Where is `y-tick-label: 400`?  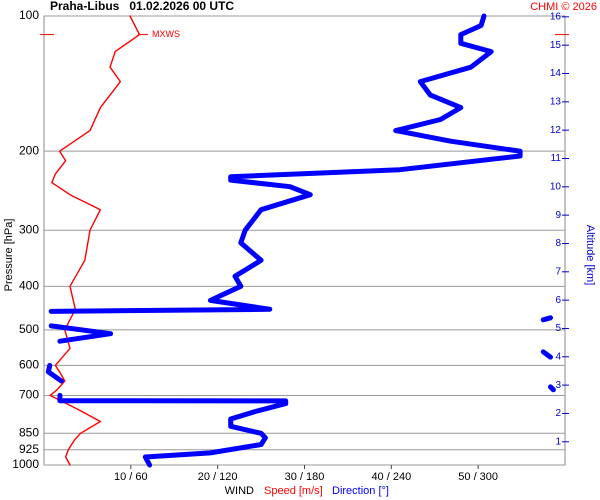
y-tick-label: 400 is located at coordinates (29, 285).